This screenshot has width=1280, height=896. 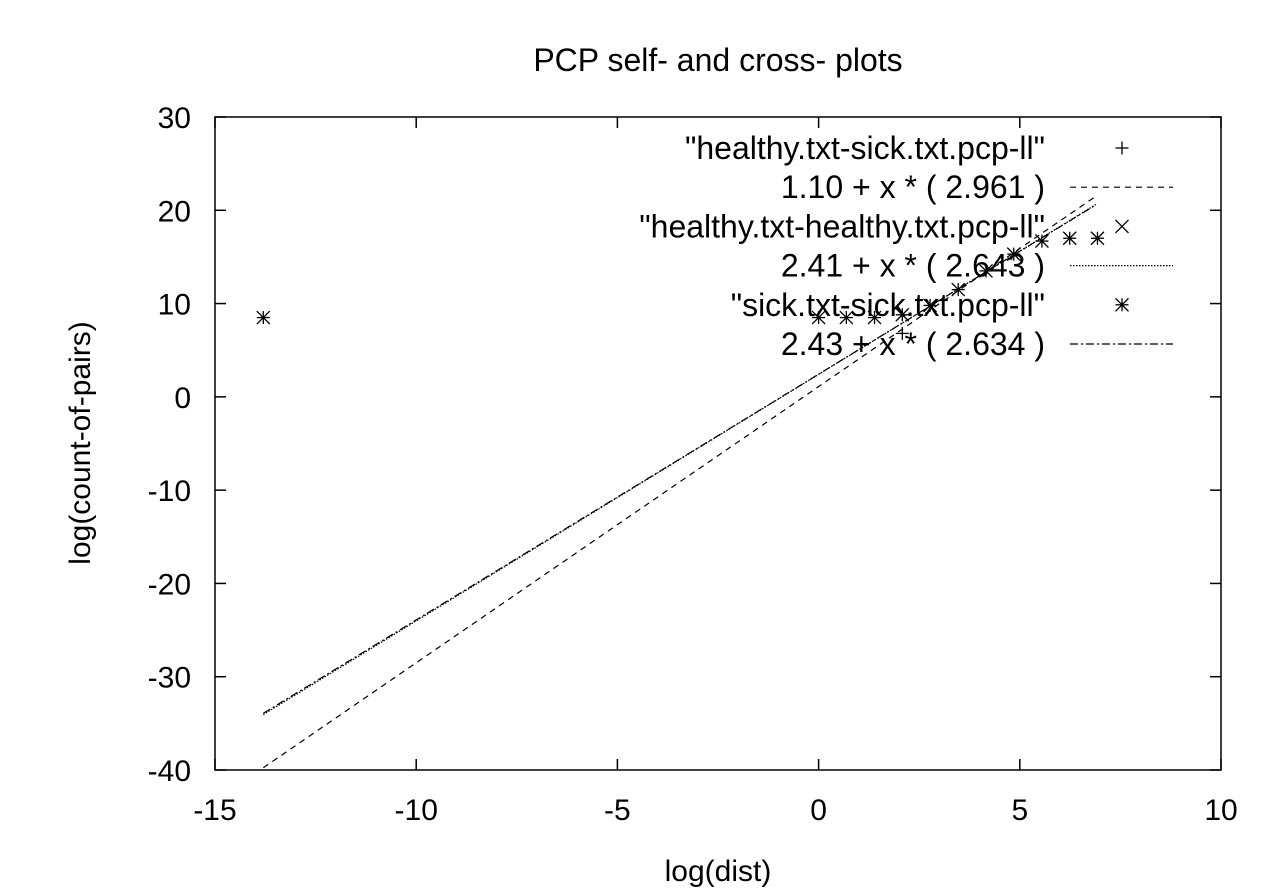 What do you see at coordinates (717, 60) in the screenshot?
I see `chart-title: PCP self- and cross- plots` at bounding box center [717, 60].